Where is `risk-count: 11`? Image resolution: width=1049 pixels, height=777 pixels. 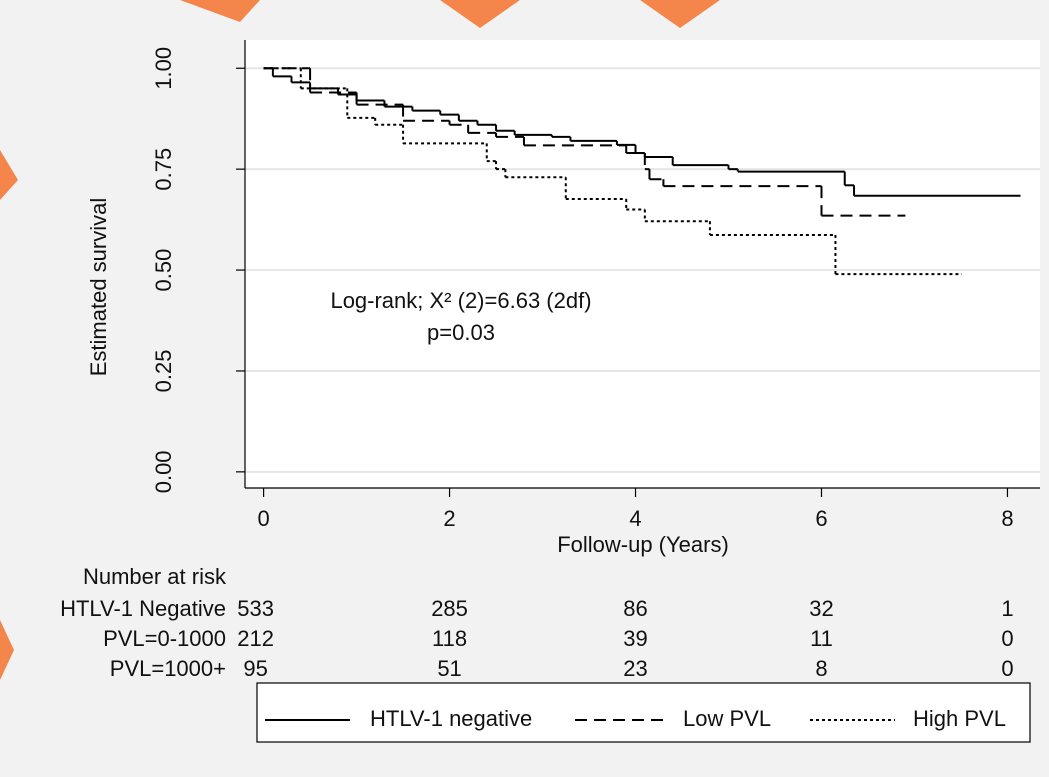
risk-count: 11 is located at coordinates (821, 638).